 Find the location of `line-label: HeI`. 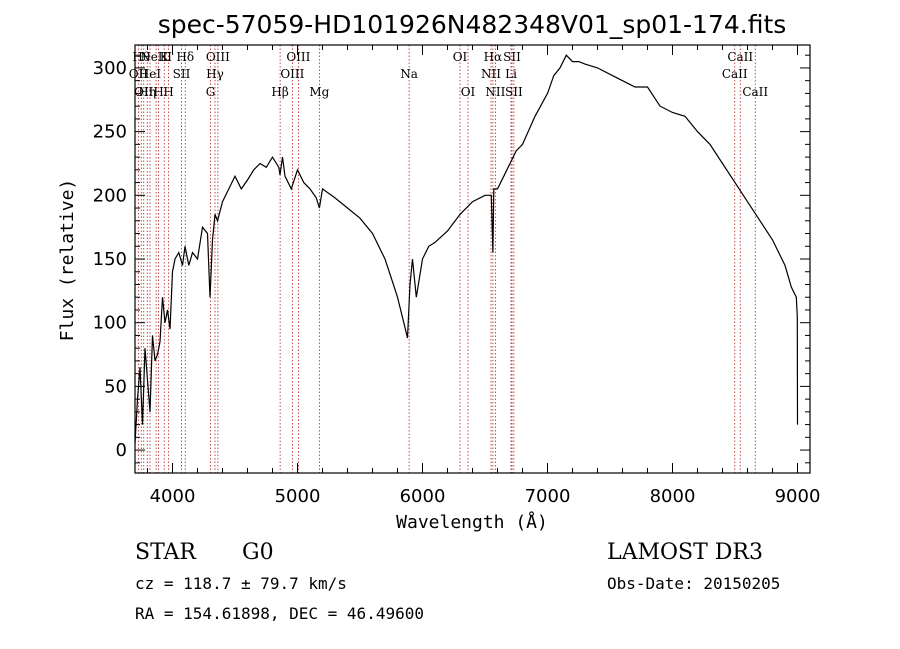

line-label: HeI is located at coordinates (150, 74).